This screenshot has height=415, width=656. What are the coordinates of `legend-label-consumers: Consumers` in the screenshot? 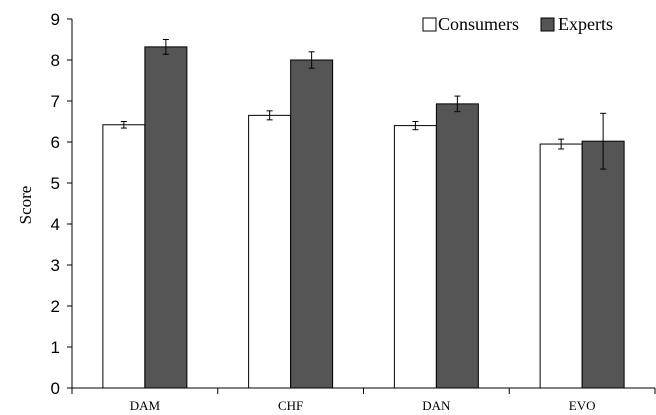 It's located at (478, 24).